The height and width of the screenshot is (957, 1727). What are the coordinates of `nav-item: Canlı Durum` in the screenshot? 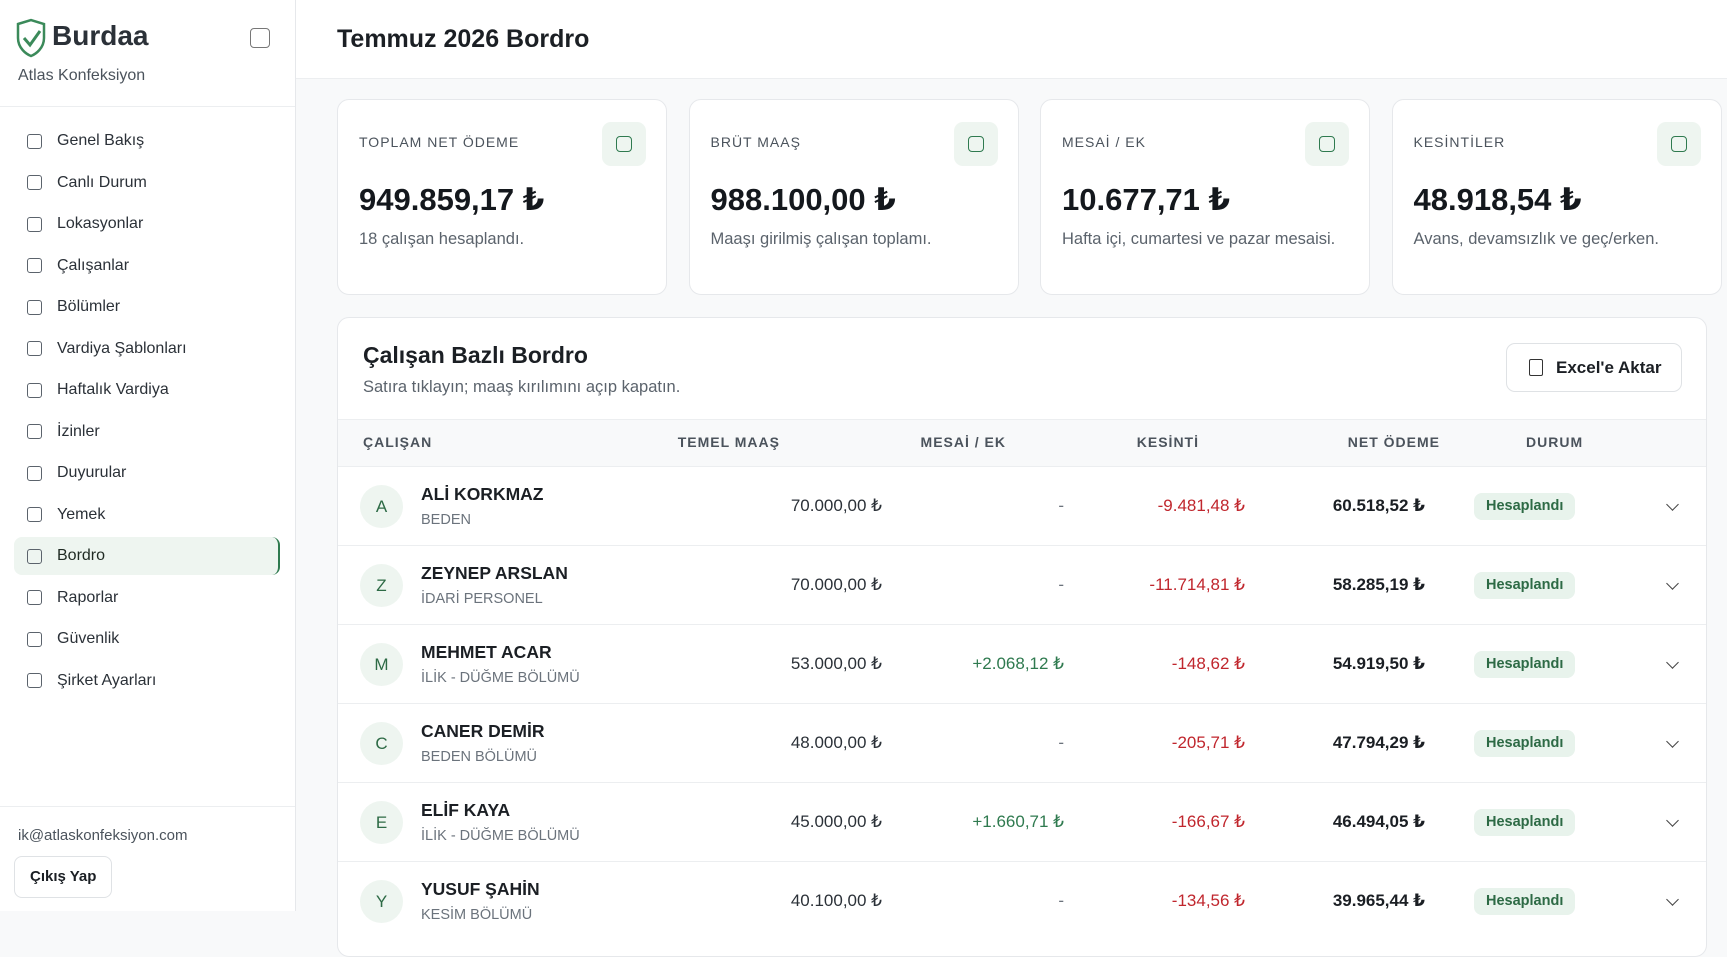 It's located at (147, 183).